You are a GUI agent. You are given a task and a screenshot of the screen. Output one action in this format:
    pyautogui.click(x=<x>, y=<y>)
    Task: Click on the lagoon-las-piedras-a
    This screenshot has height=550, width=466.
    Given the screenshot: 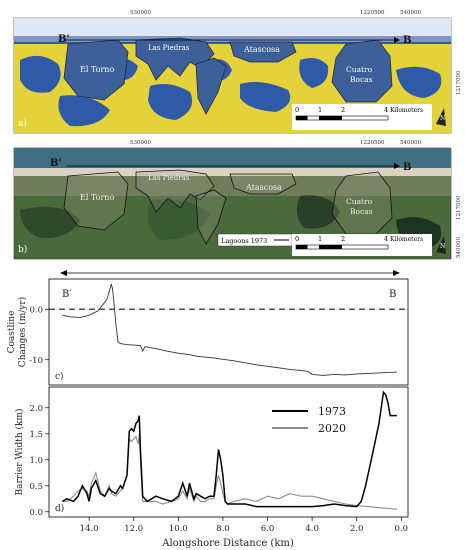 What is the action you would take?
    pyautogui.click(x=175, y=59)
    